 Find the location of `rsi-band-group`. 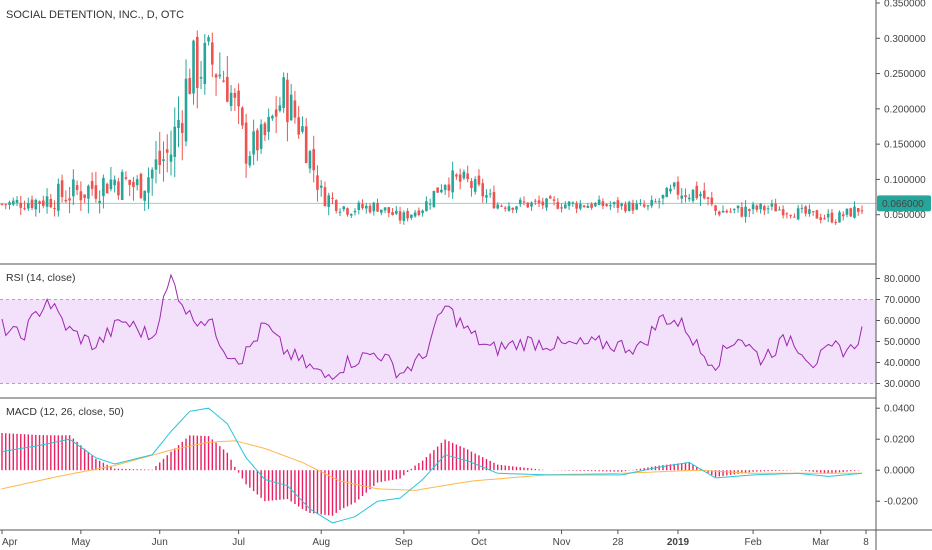

rsi-band-group is located at coordinates (438, 341).